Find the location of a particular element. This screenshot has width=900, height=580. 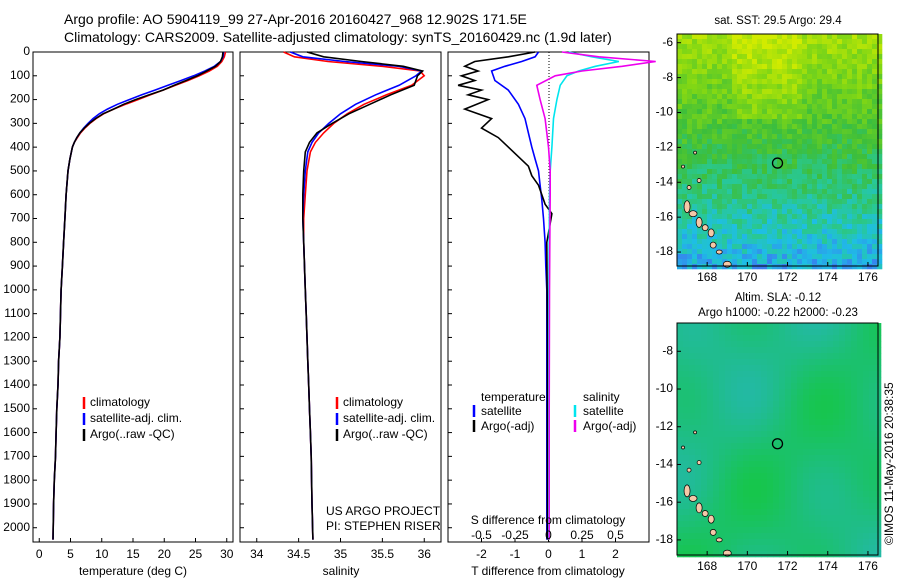

x-tick-label: 2 is located at coordinates (615, 554).